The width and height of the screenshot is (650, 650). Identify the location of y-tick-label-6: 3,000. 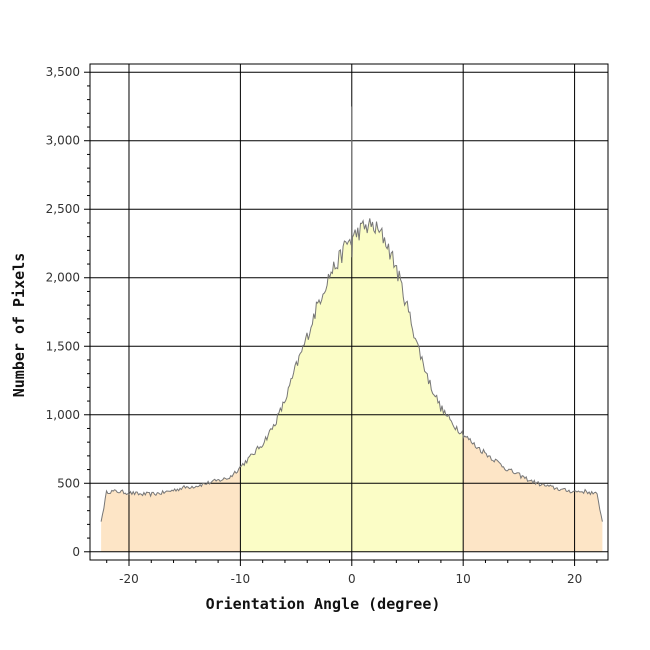
(63, 141).